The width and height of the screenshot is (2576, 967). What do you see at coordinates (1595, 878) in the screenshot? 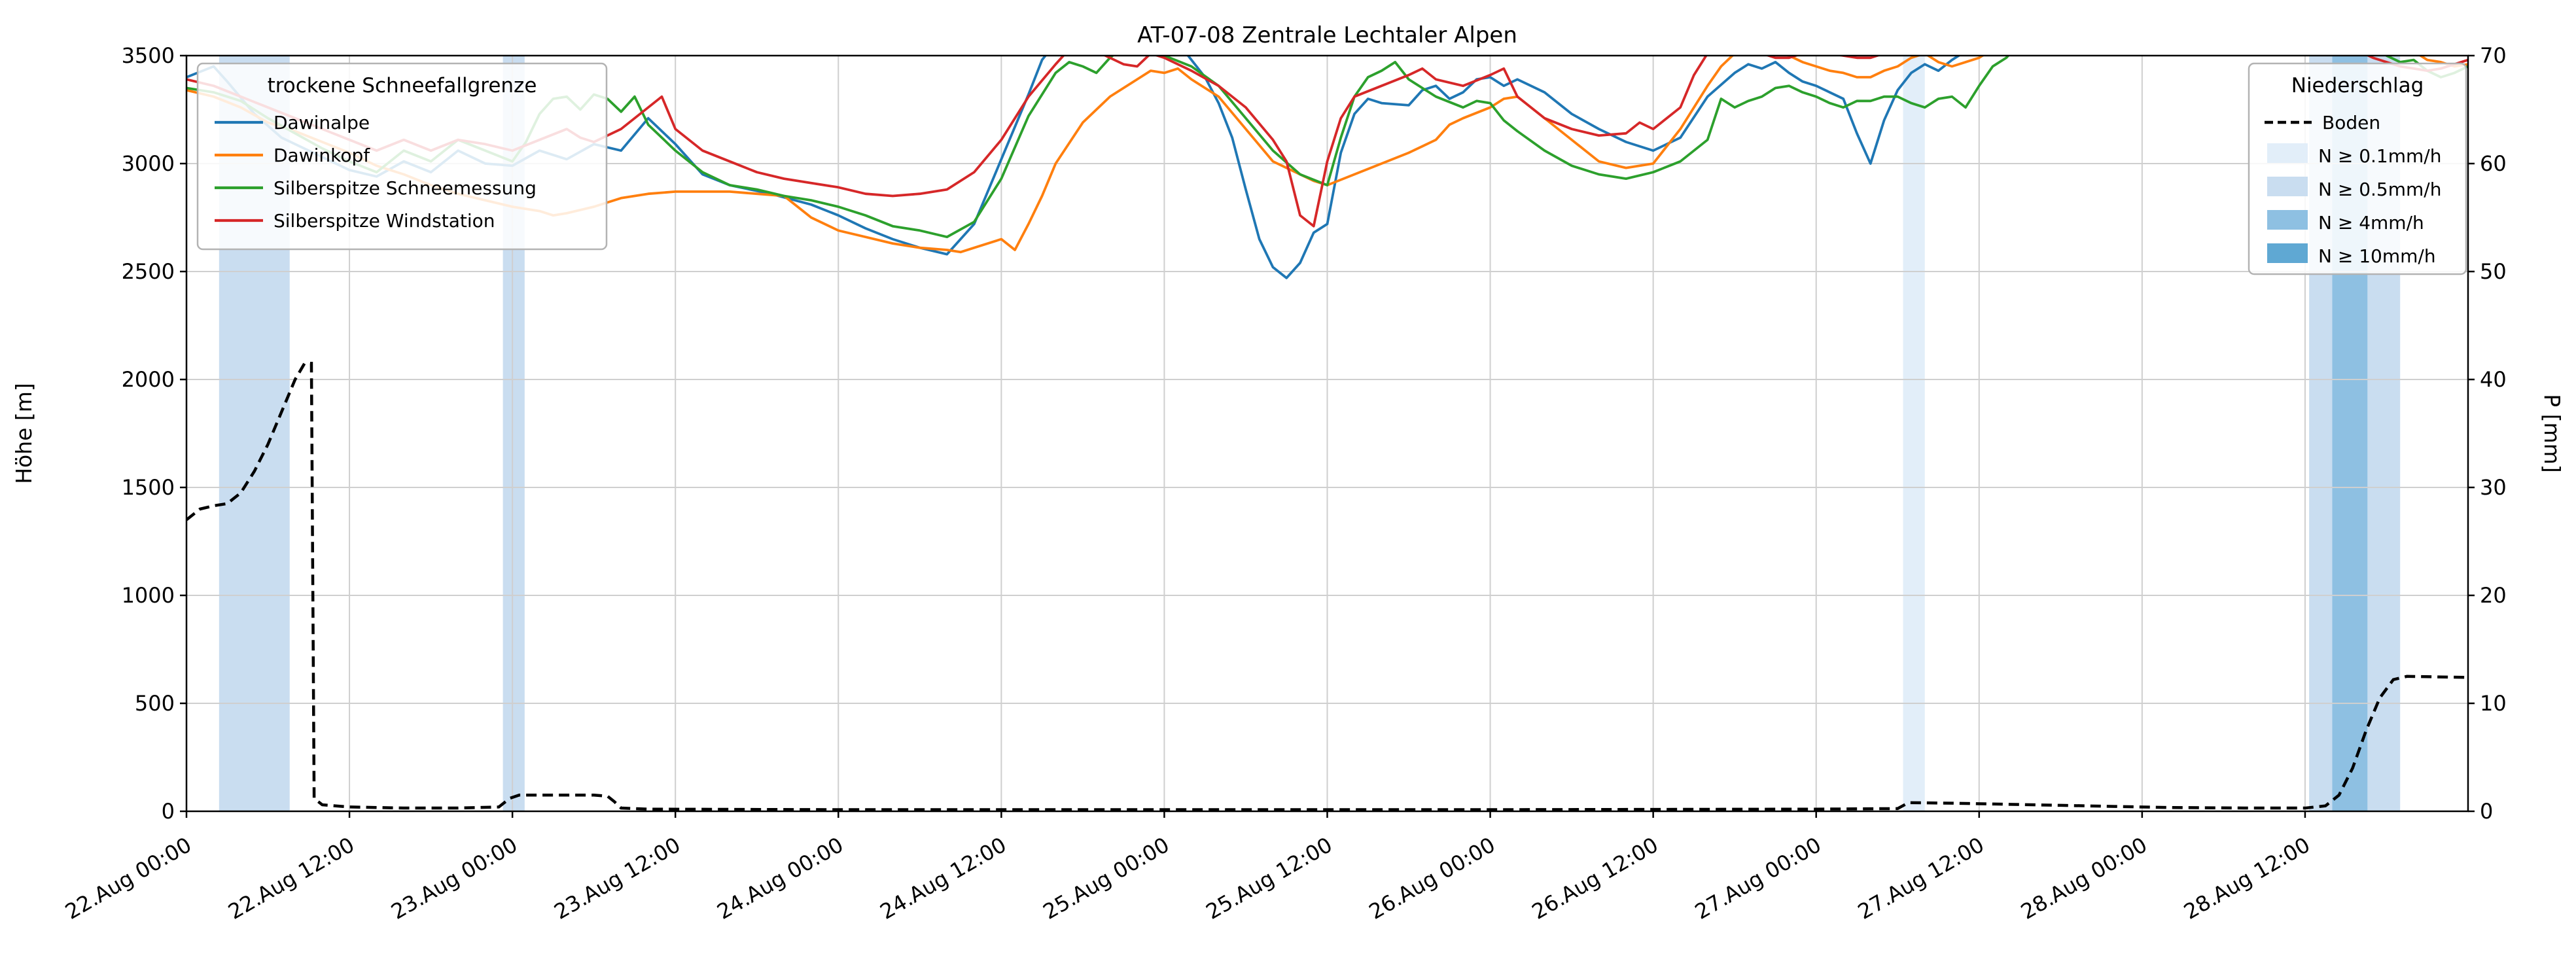
I see `x-tick-label: 26.Aug 12:00` at bounding box center [1595, 878].